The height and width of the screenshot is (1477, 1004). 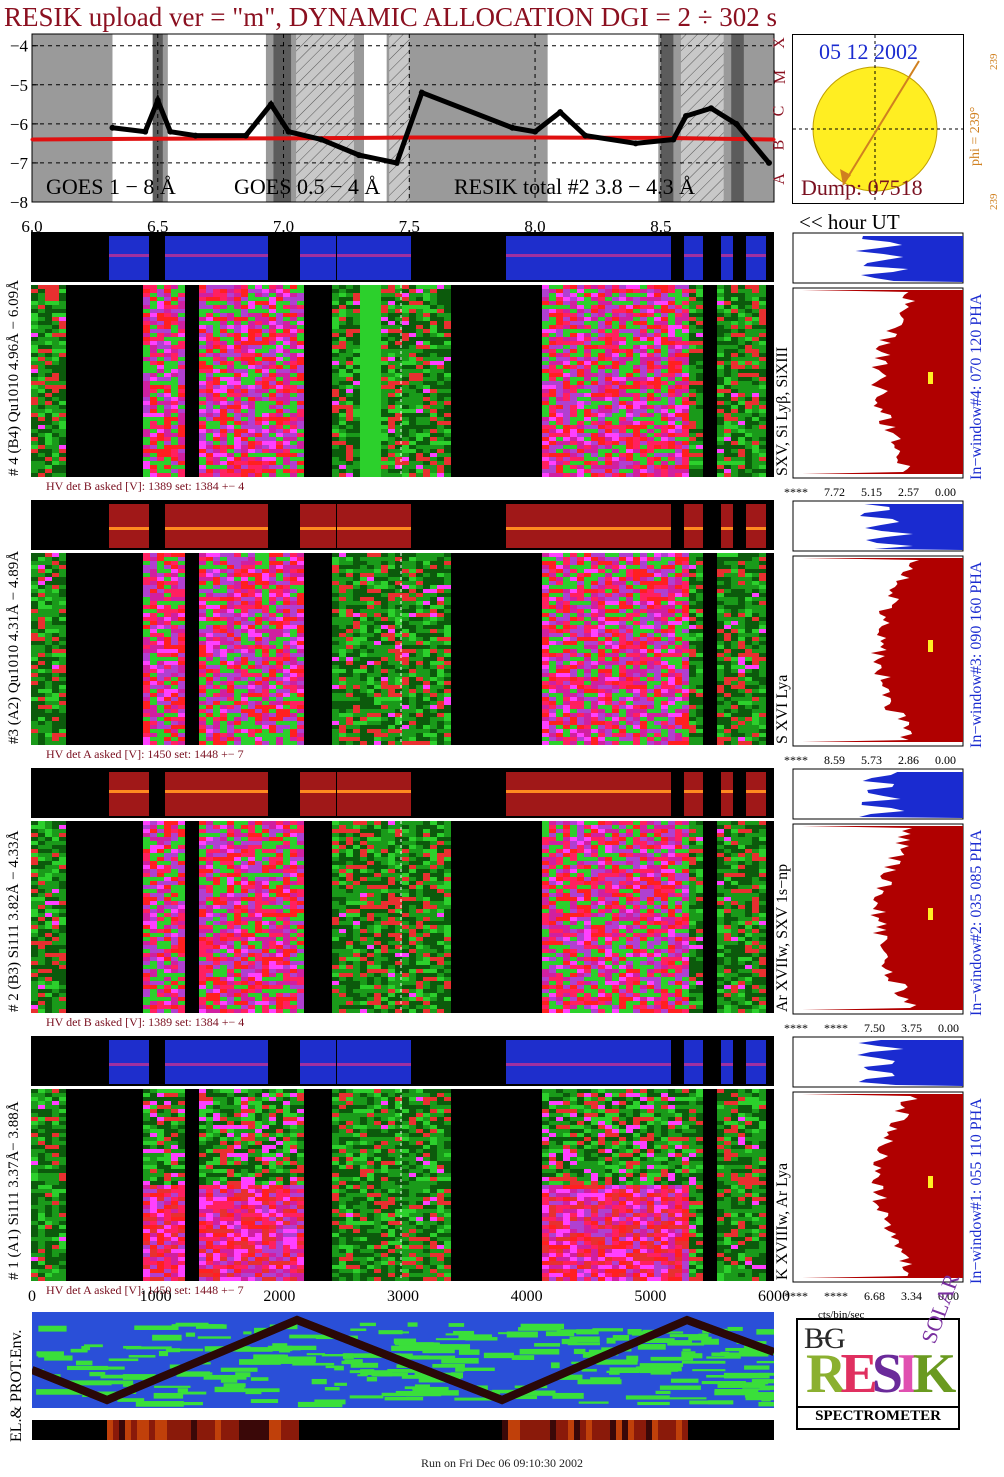 I want to click on goes-series-point, so click(x=673, y=139).